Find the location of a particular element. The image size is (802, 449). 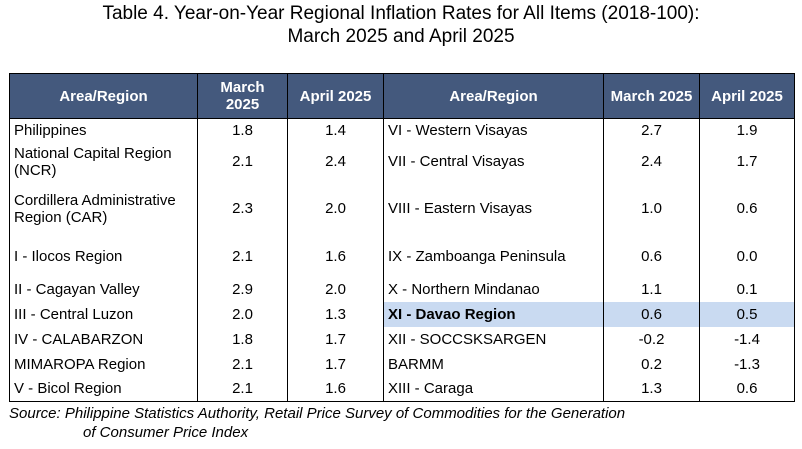

region-name: VIII - Eastern Visayas is located at coordinates (493, 208).